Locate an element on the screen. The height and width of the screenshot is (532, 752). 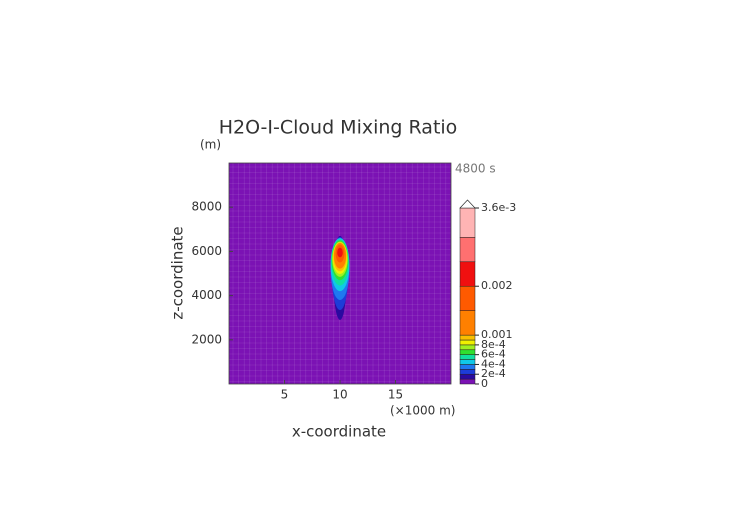
x-tick-label: 15 is located at coordinates (395, 395).